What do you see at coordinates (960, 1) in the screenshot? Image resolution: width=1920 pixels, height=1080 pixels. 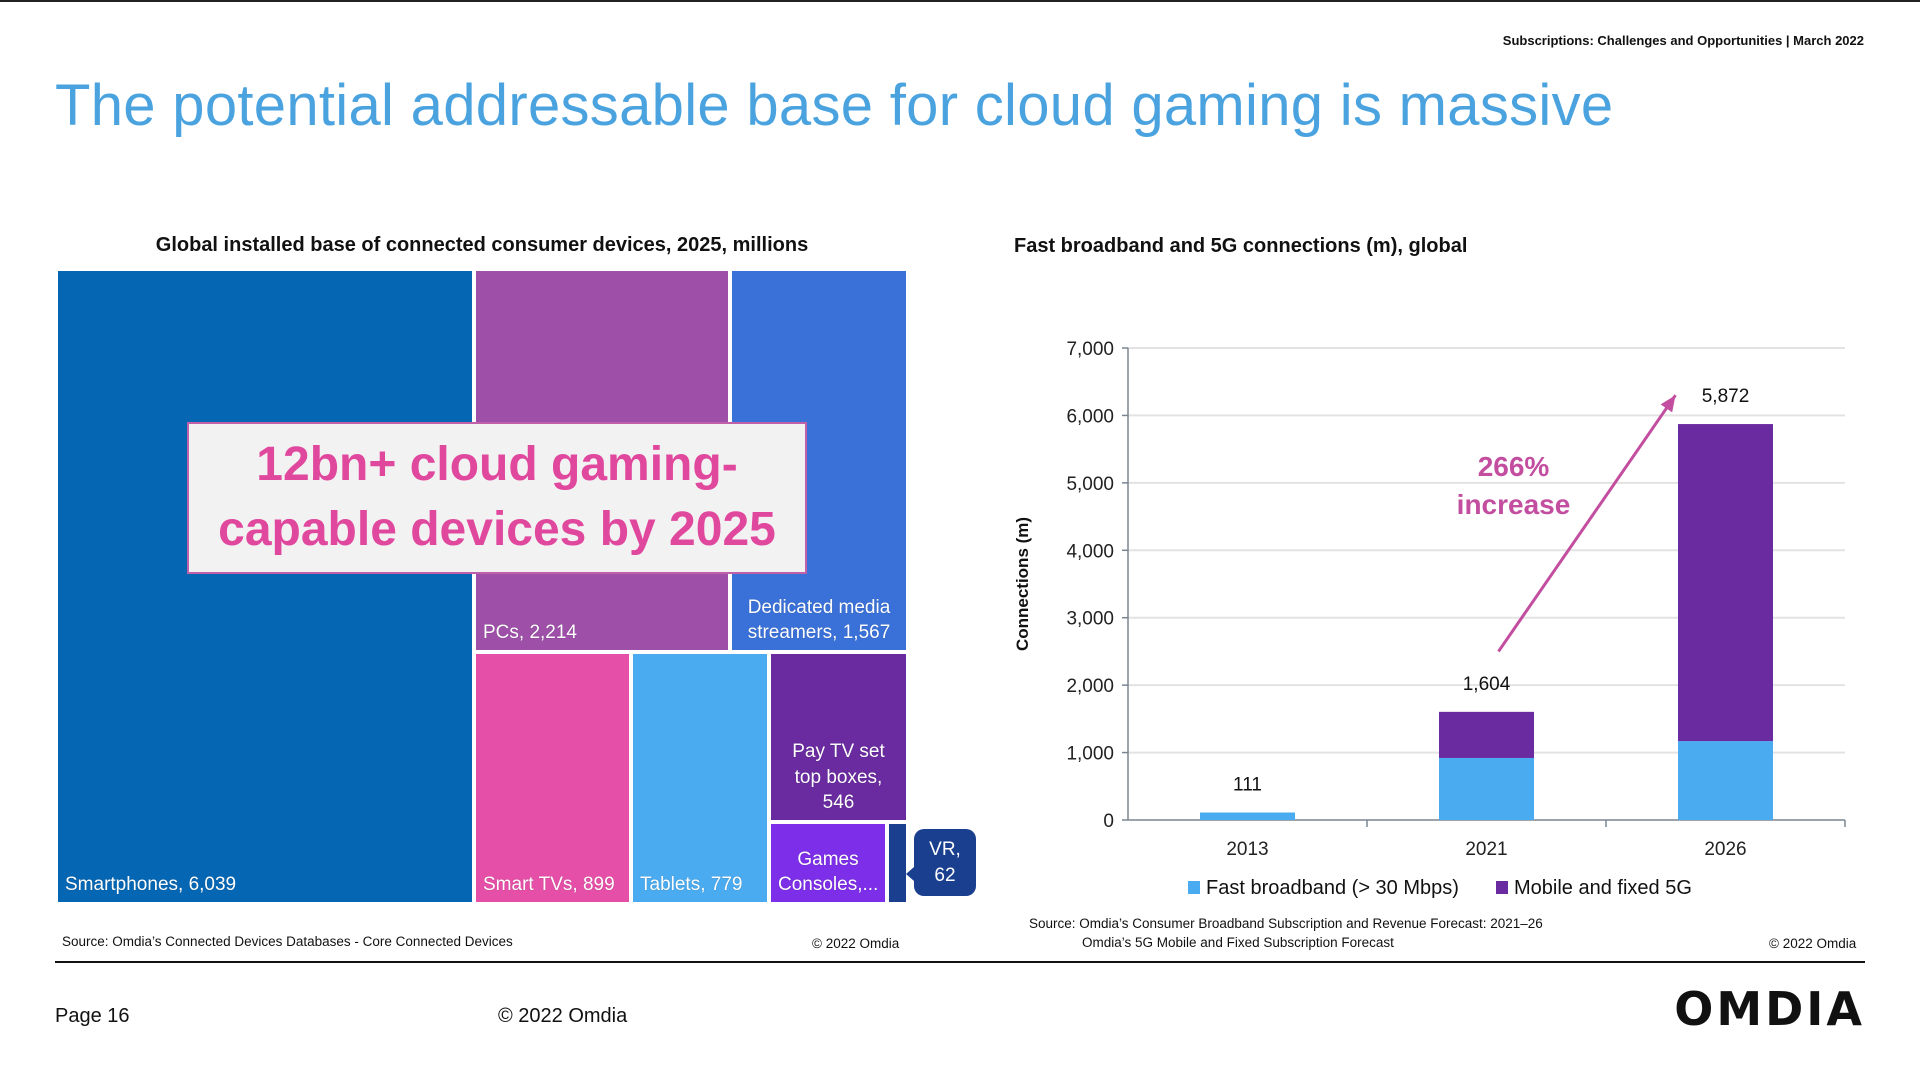 I see `top-border` at bounding box center [960, 1].